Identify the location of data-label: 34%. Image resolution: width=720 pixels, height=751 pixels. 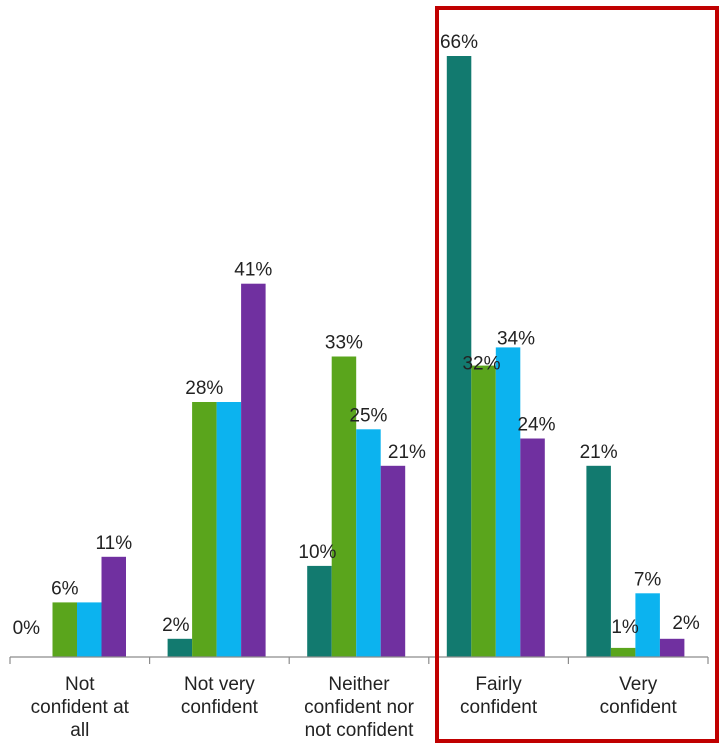
(516, 338).